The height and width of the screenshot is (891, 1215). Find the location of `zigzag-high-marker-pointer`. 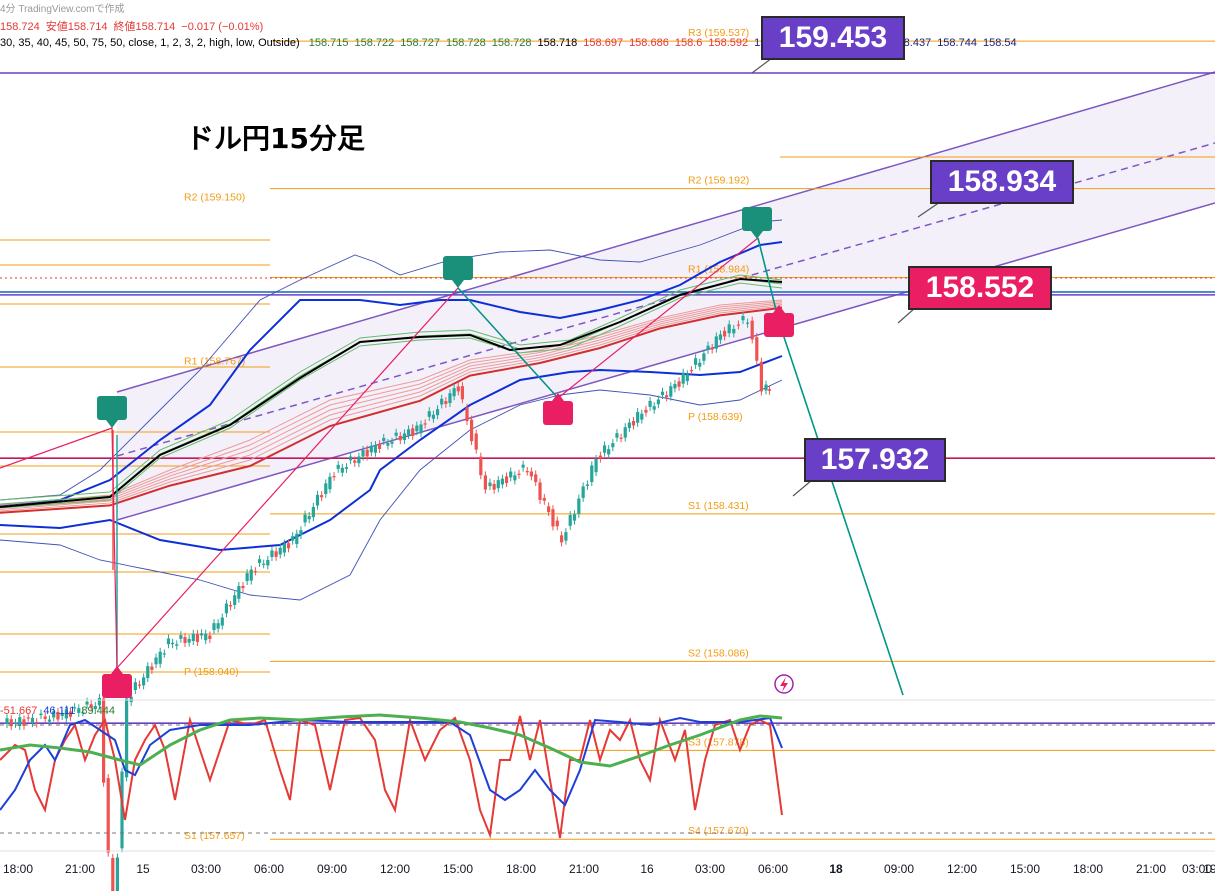

zigzag-high-marker-pointer is located at coordinates (757, 235).